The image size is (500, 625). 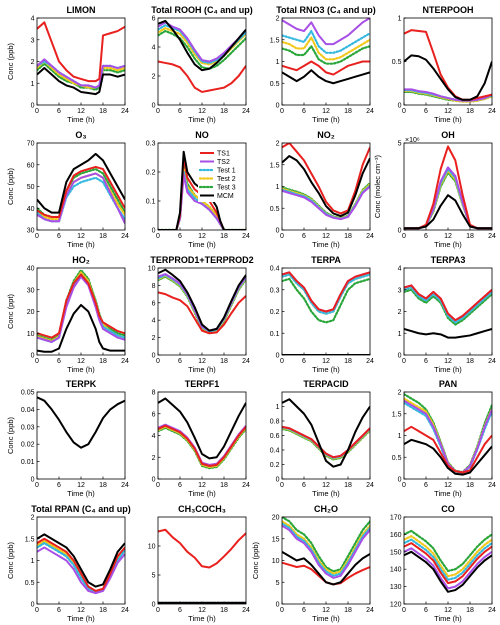 I want to click on panel-title: TERPA3, so click(x=448, y=260).